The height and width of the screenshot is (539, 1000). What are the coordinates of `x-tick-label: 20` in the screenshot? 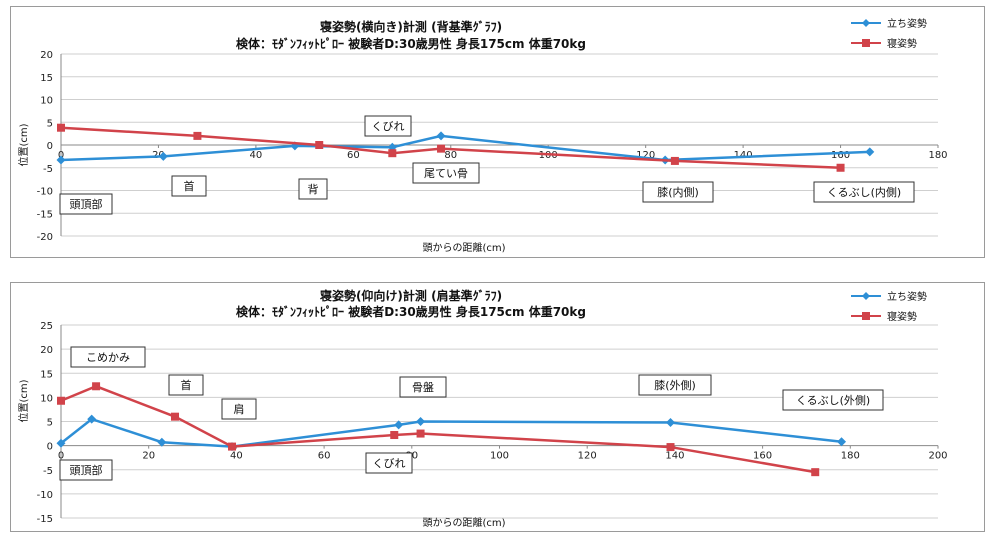 It's located at (148, 456).